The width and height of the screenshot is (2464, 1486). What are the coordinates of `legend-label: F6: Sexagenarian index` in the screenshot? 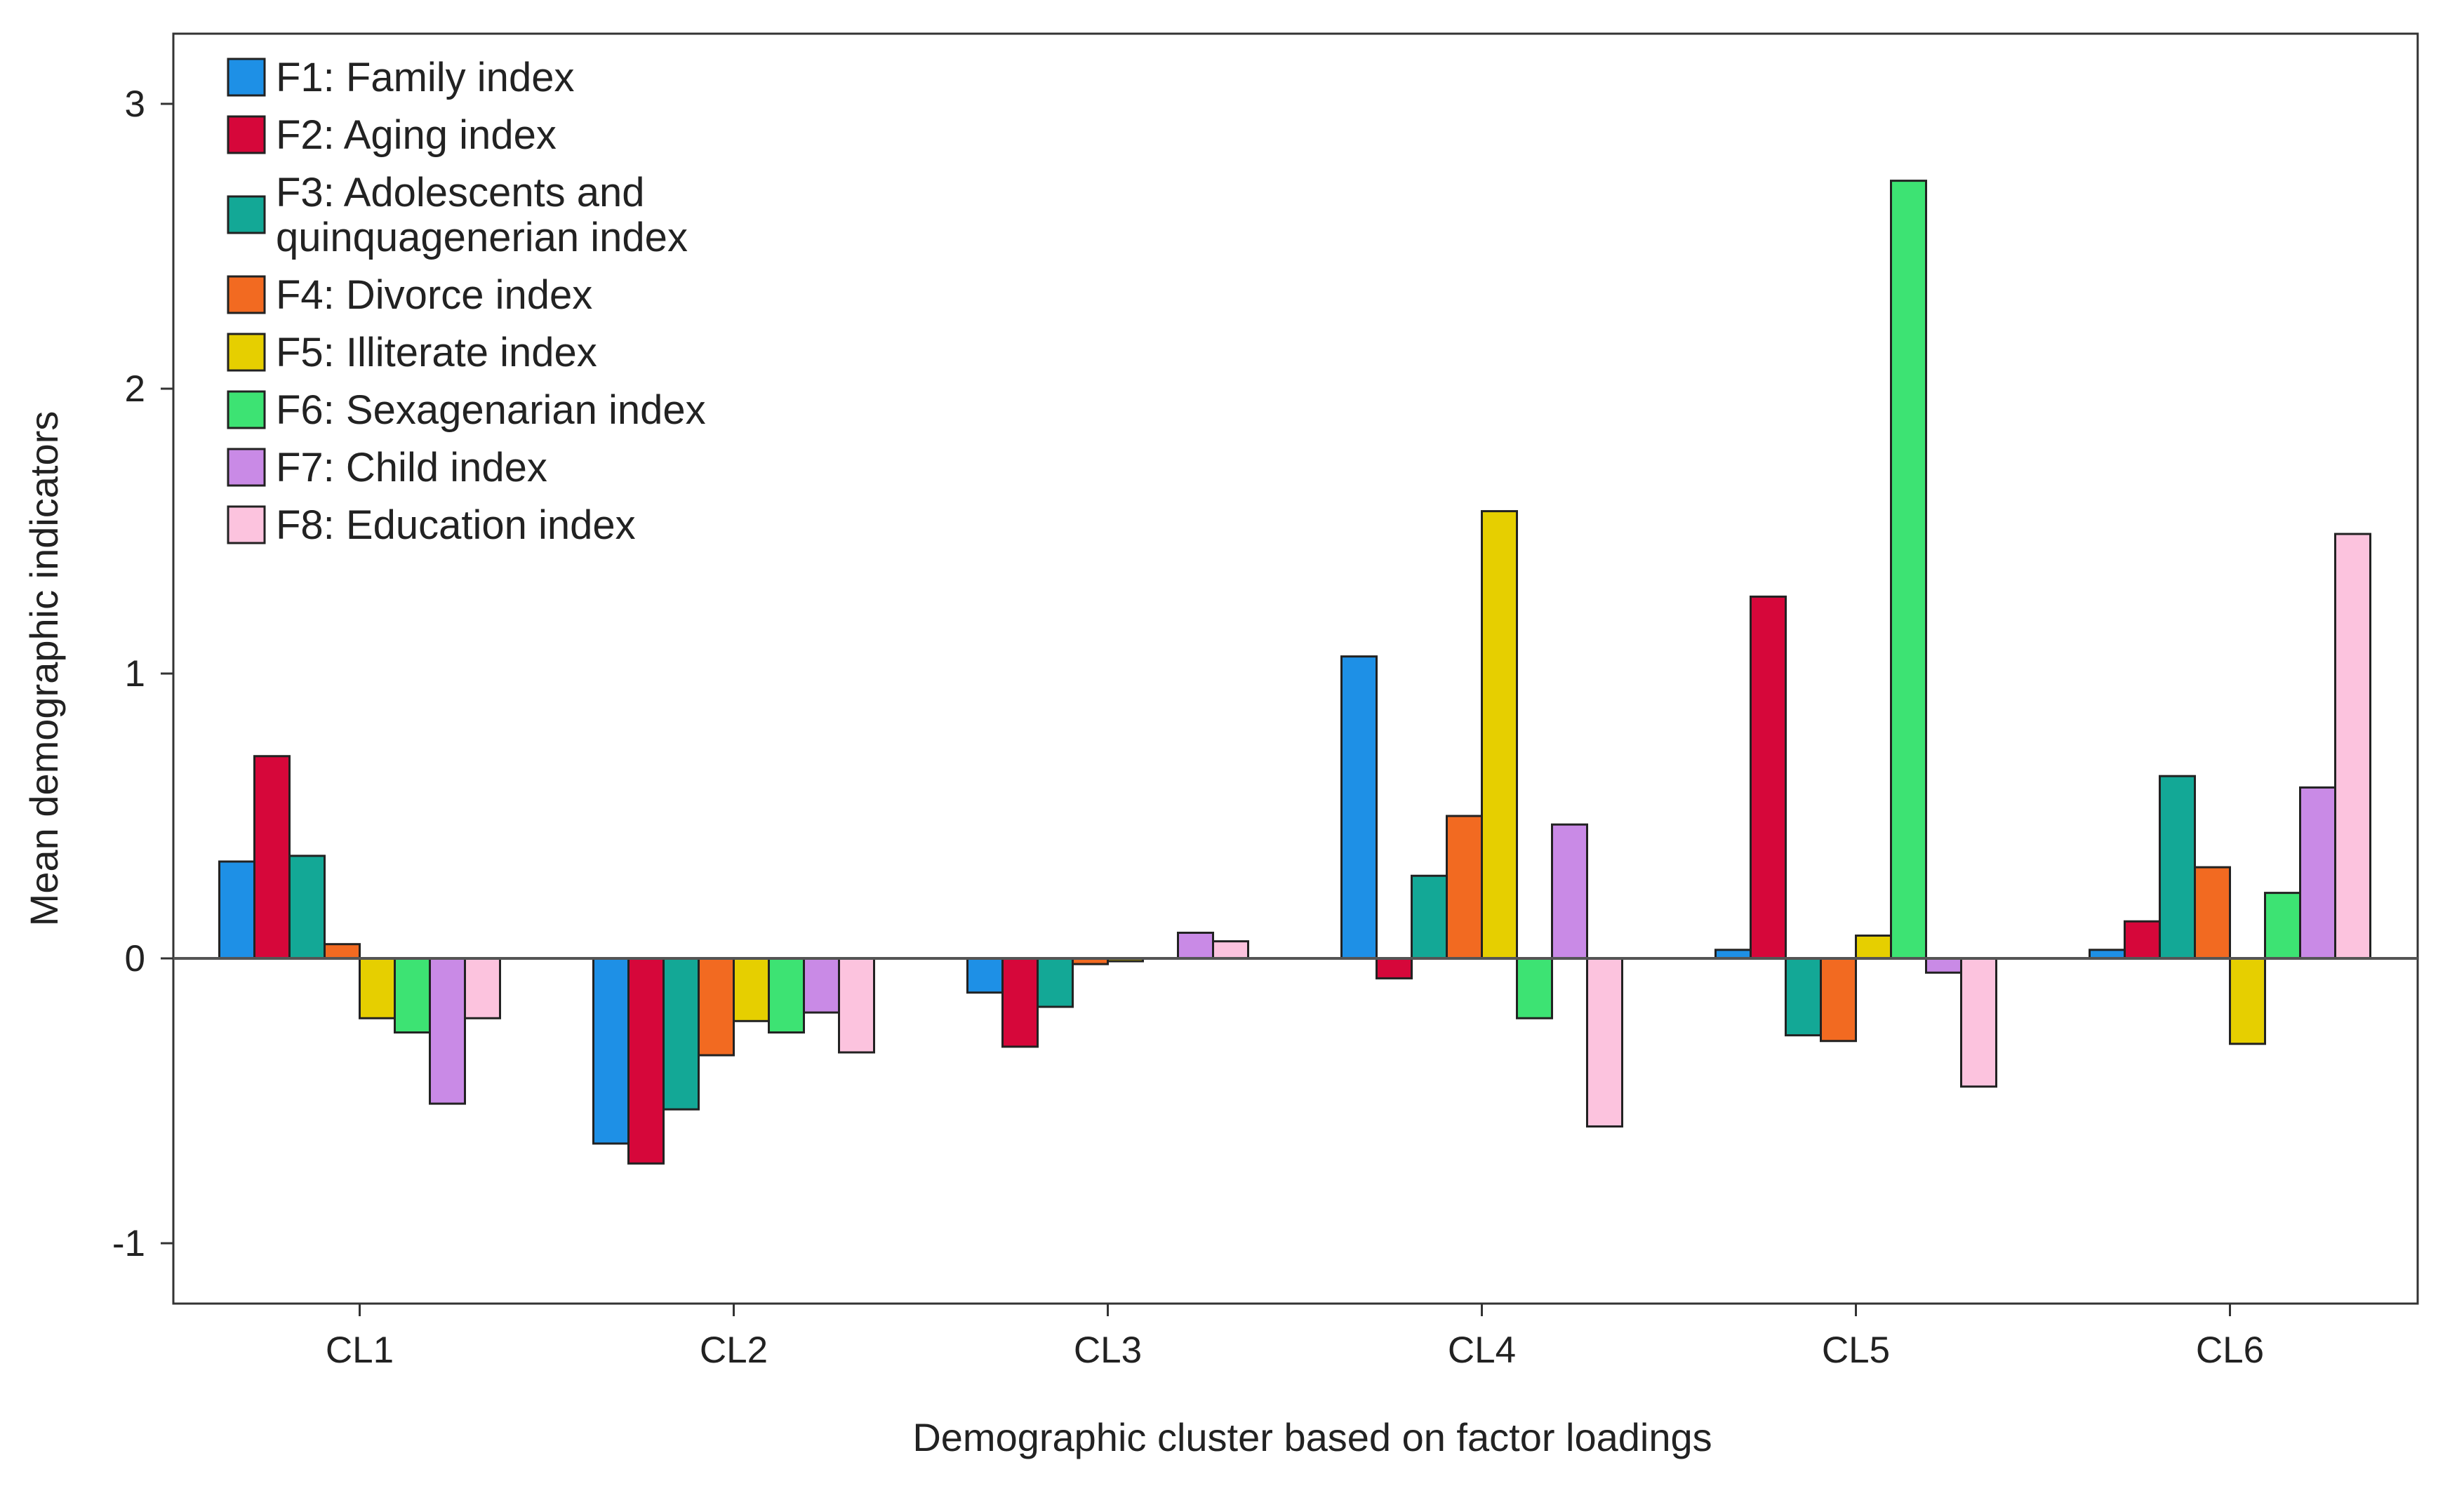 It's located at (491, 410).